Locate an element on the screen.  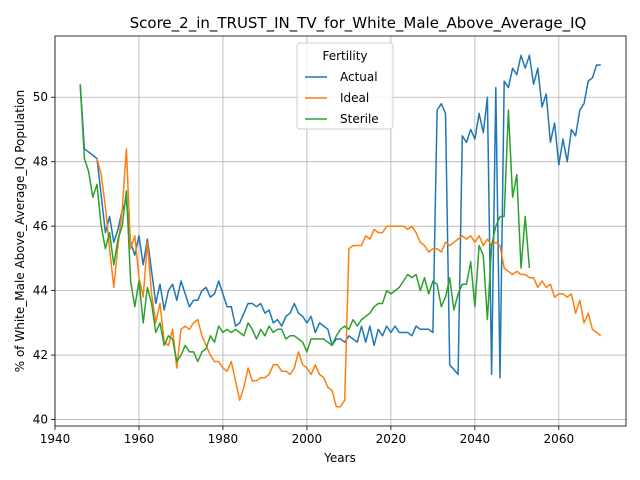
y-tick-label: 48 is located at coordinates (40, 162).